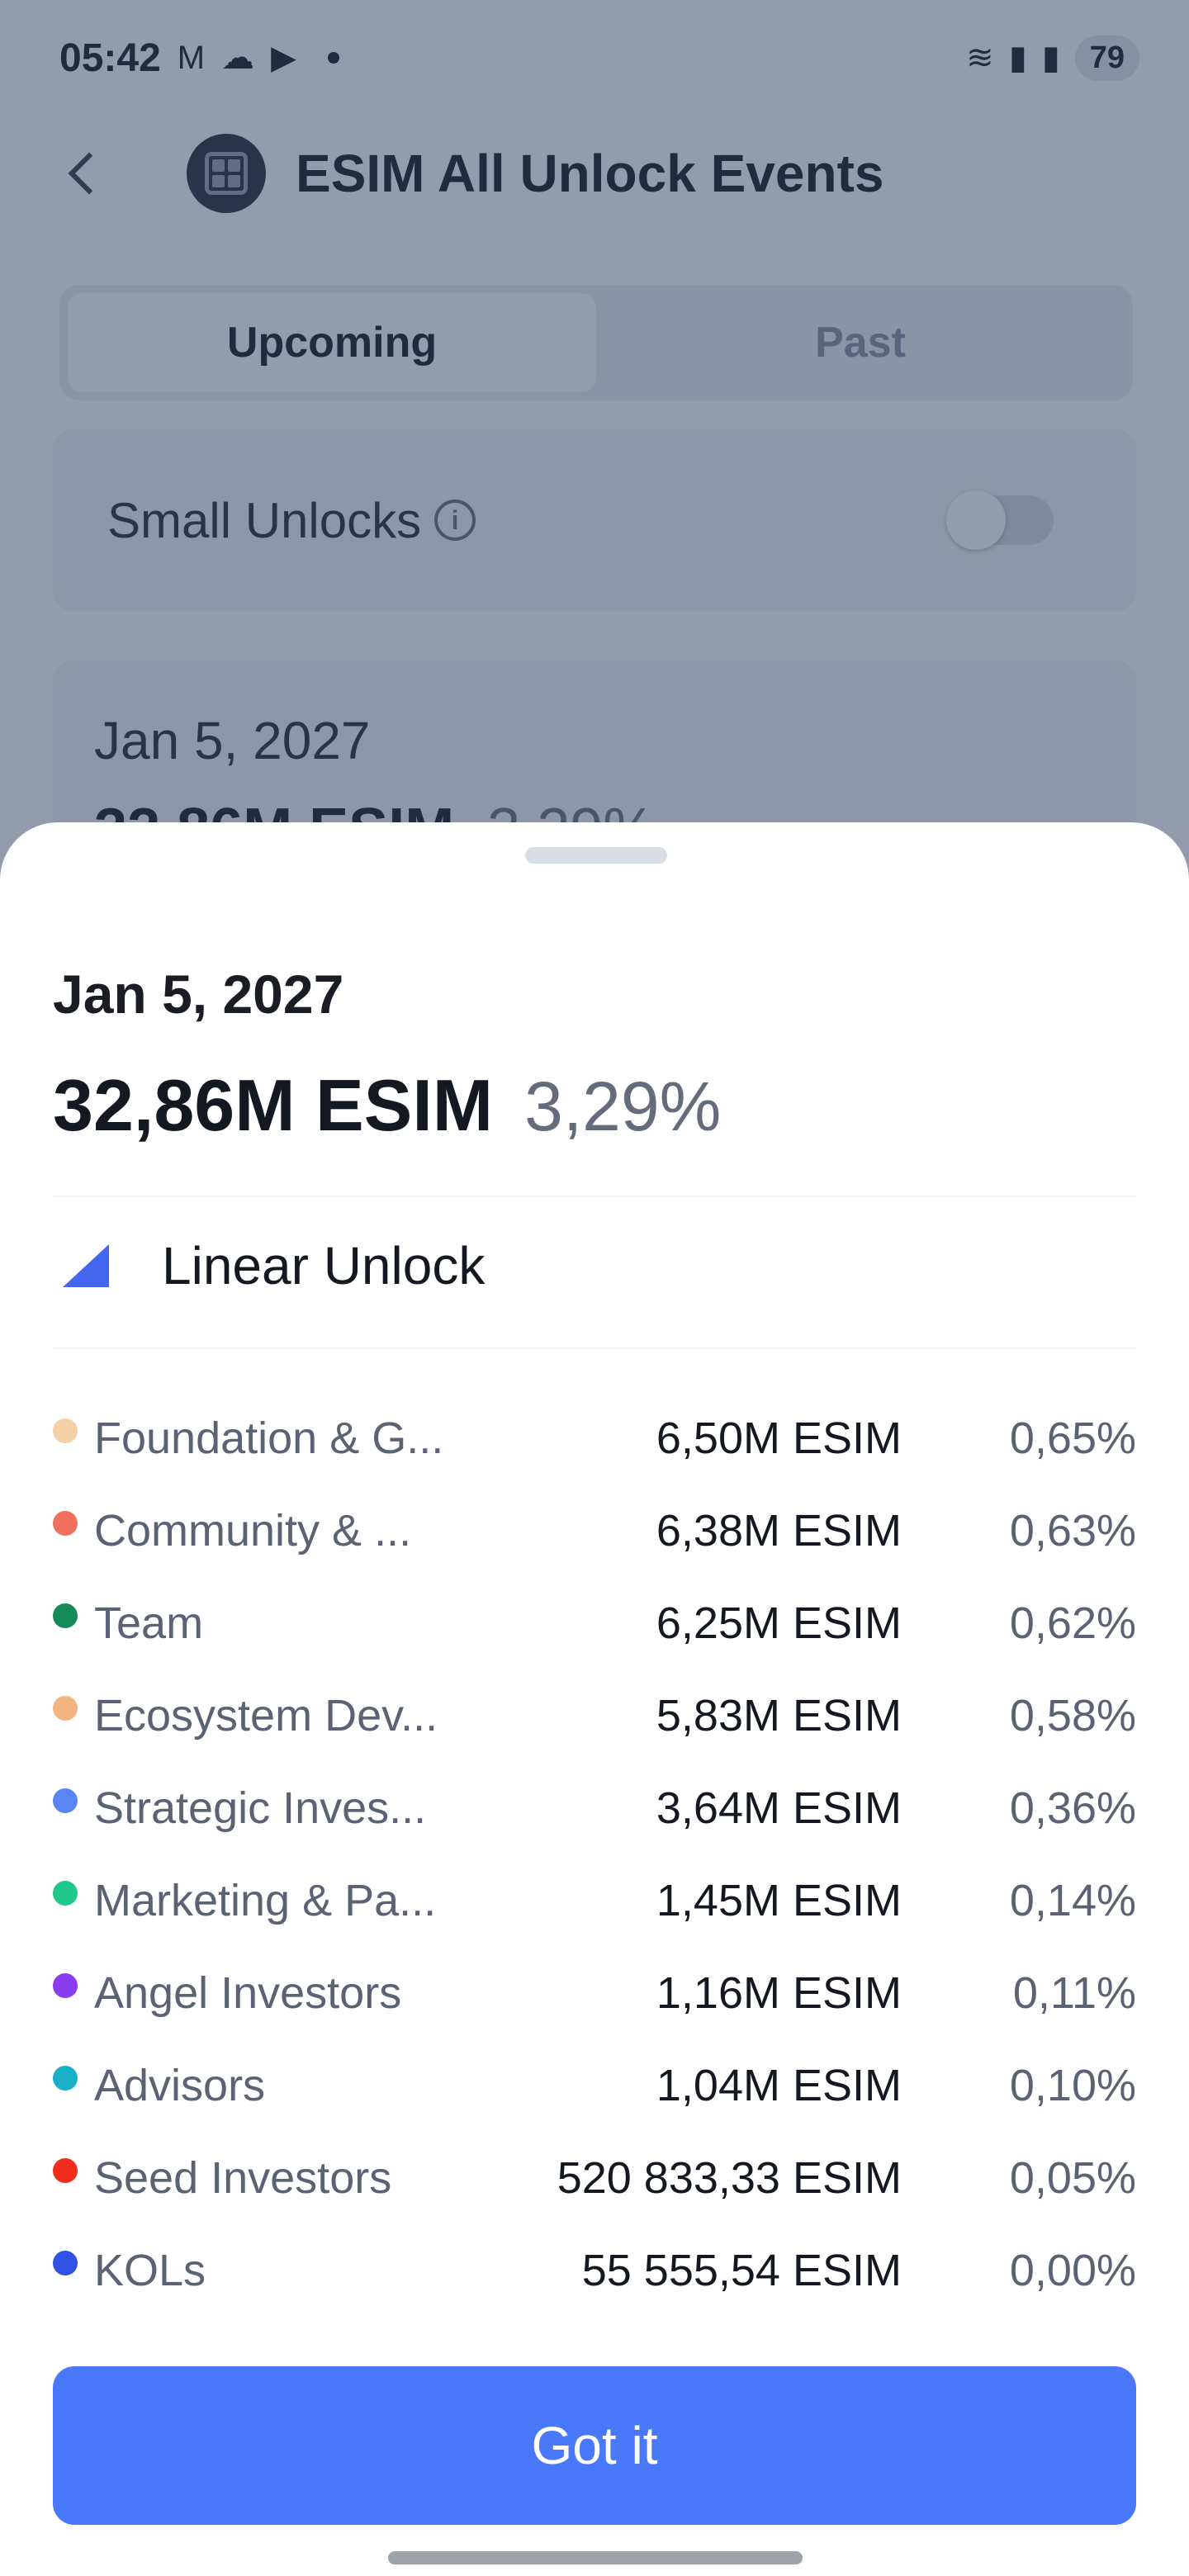 This screenshot has height=2576, width=1189. What do you see at coordinates (594, 1438) in the screenshot?
I see `allocation-row: Foundation & G... 6,50M ESIM 0,65%` at bounding box center [594, 1438].